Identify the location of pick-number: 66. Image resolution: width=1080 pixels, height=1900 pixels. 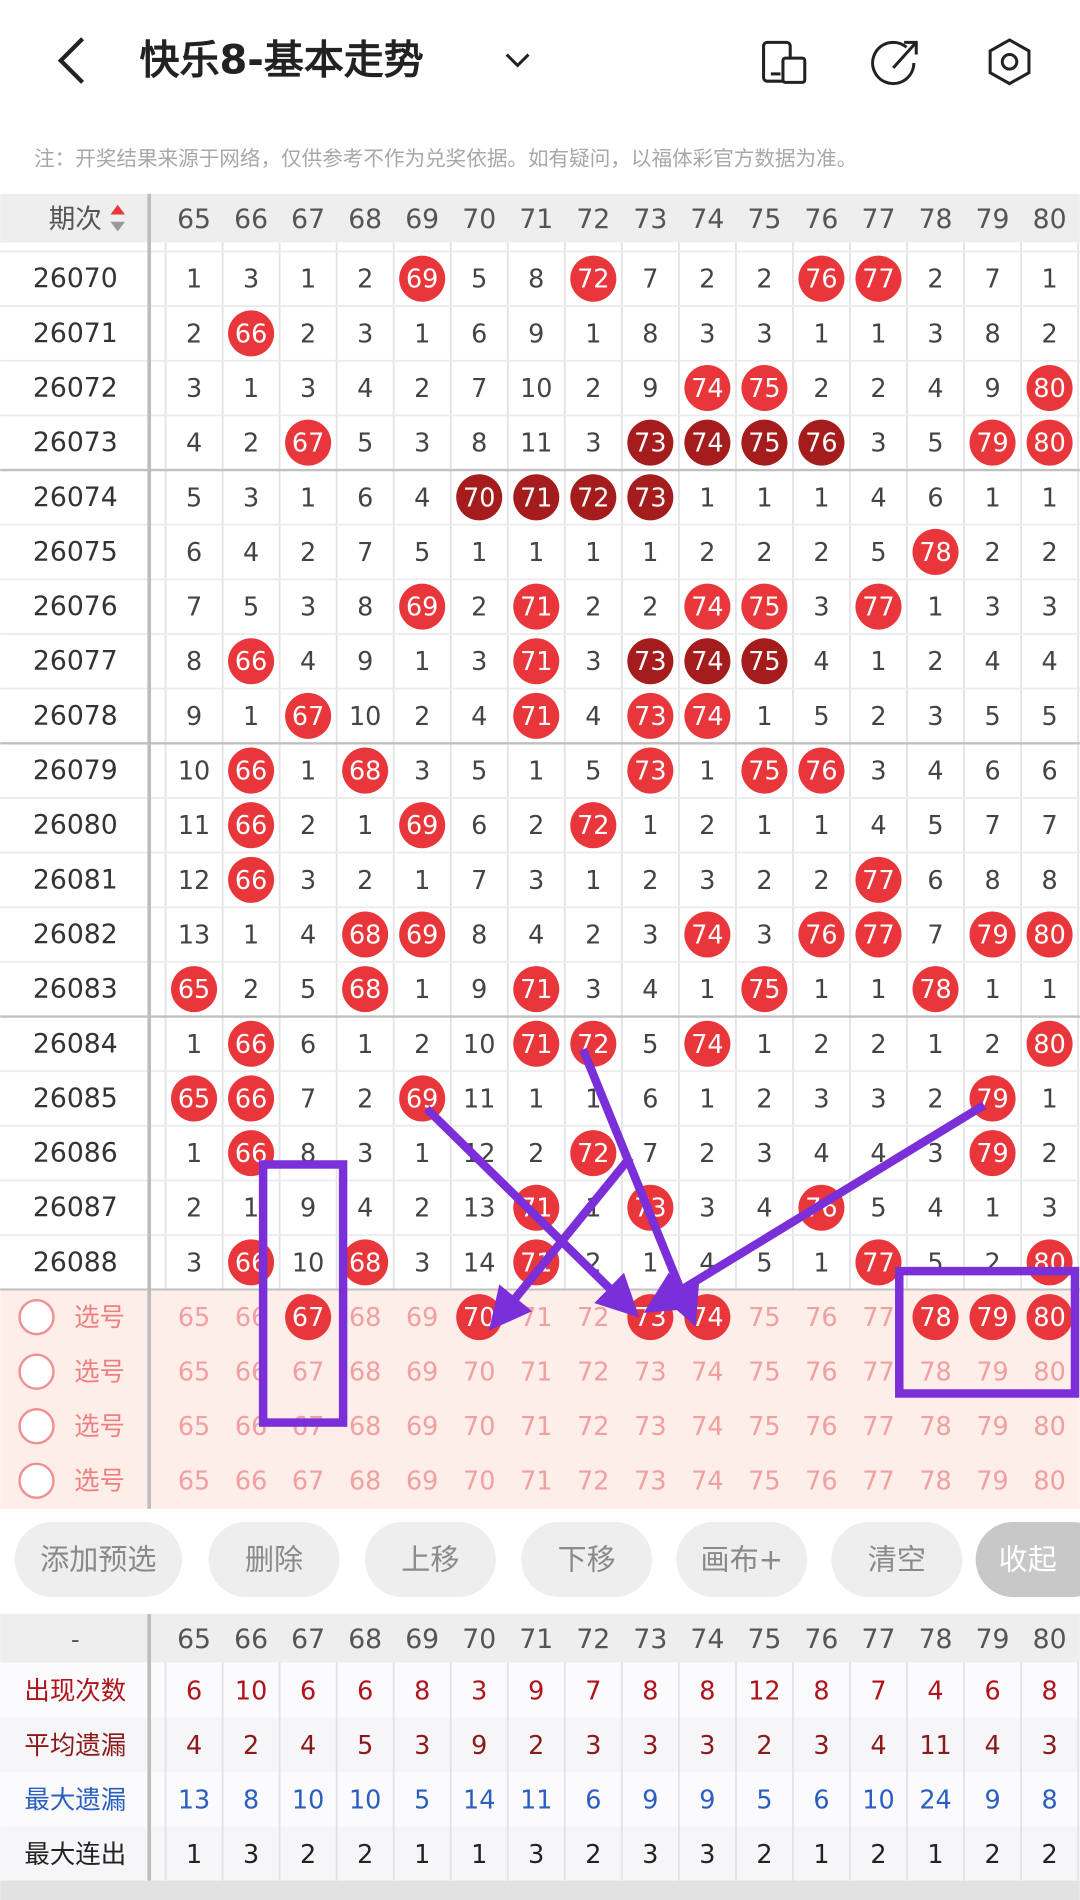
(251, 1481).